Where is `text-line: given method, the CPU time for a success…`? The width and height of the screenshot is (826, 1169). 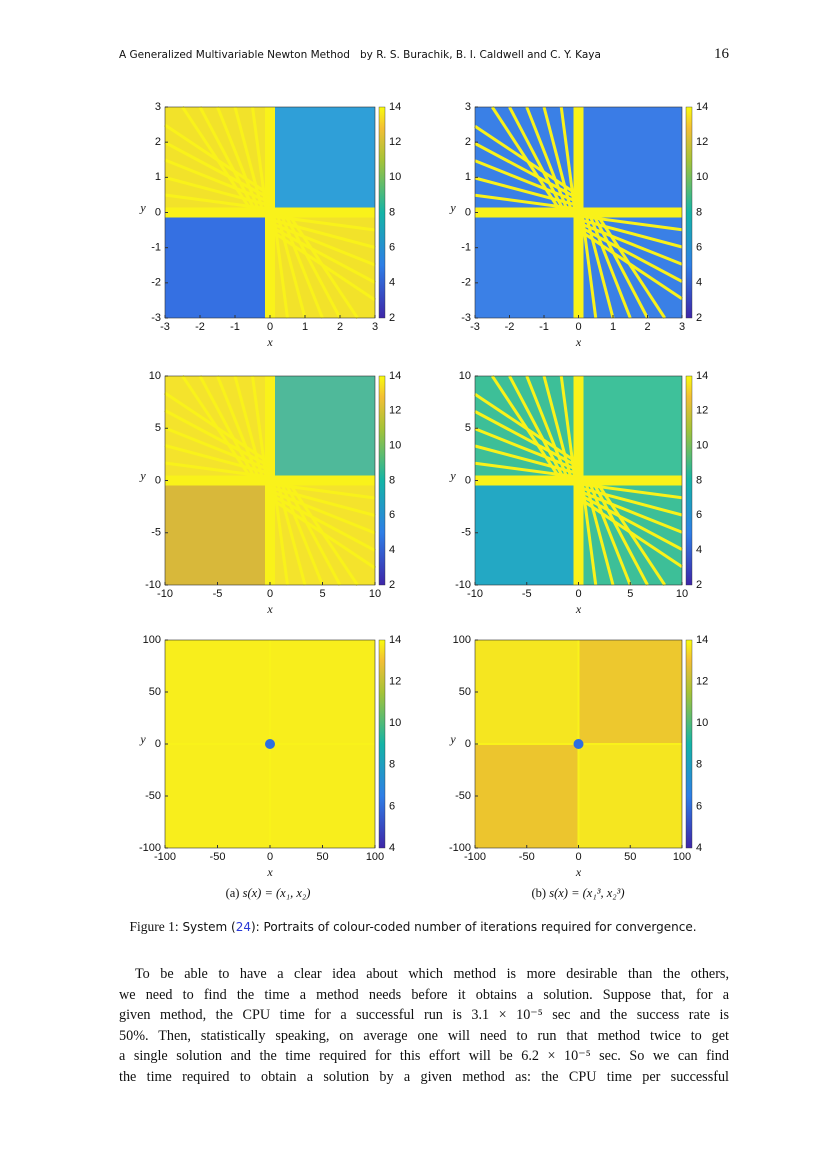
text-line: given method, the CPU time for a success… is located at coordinates (424, 1015).